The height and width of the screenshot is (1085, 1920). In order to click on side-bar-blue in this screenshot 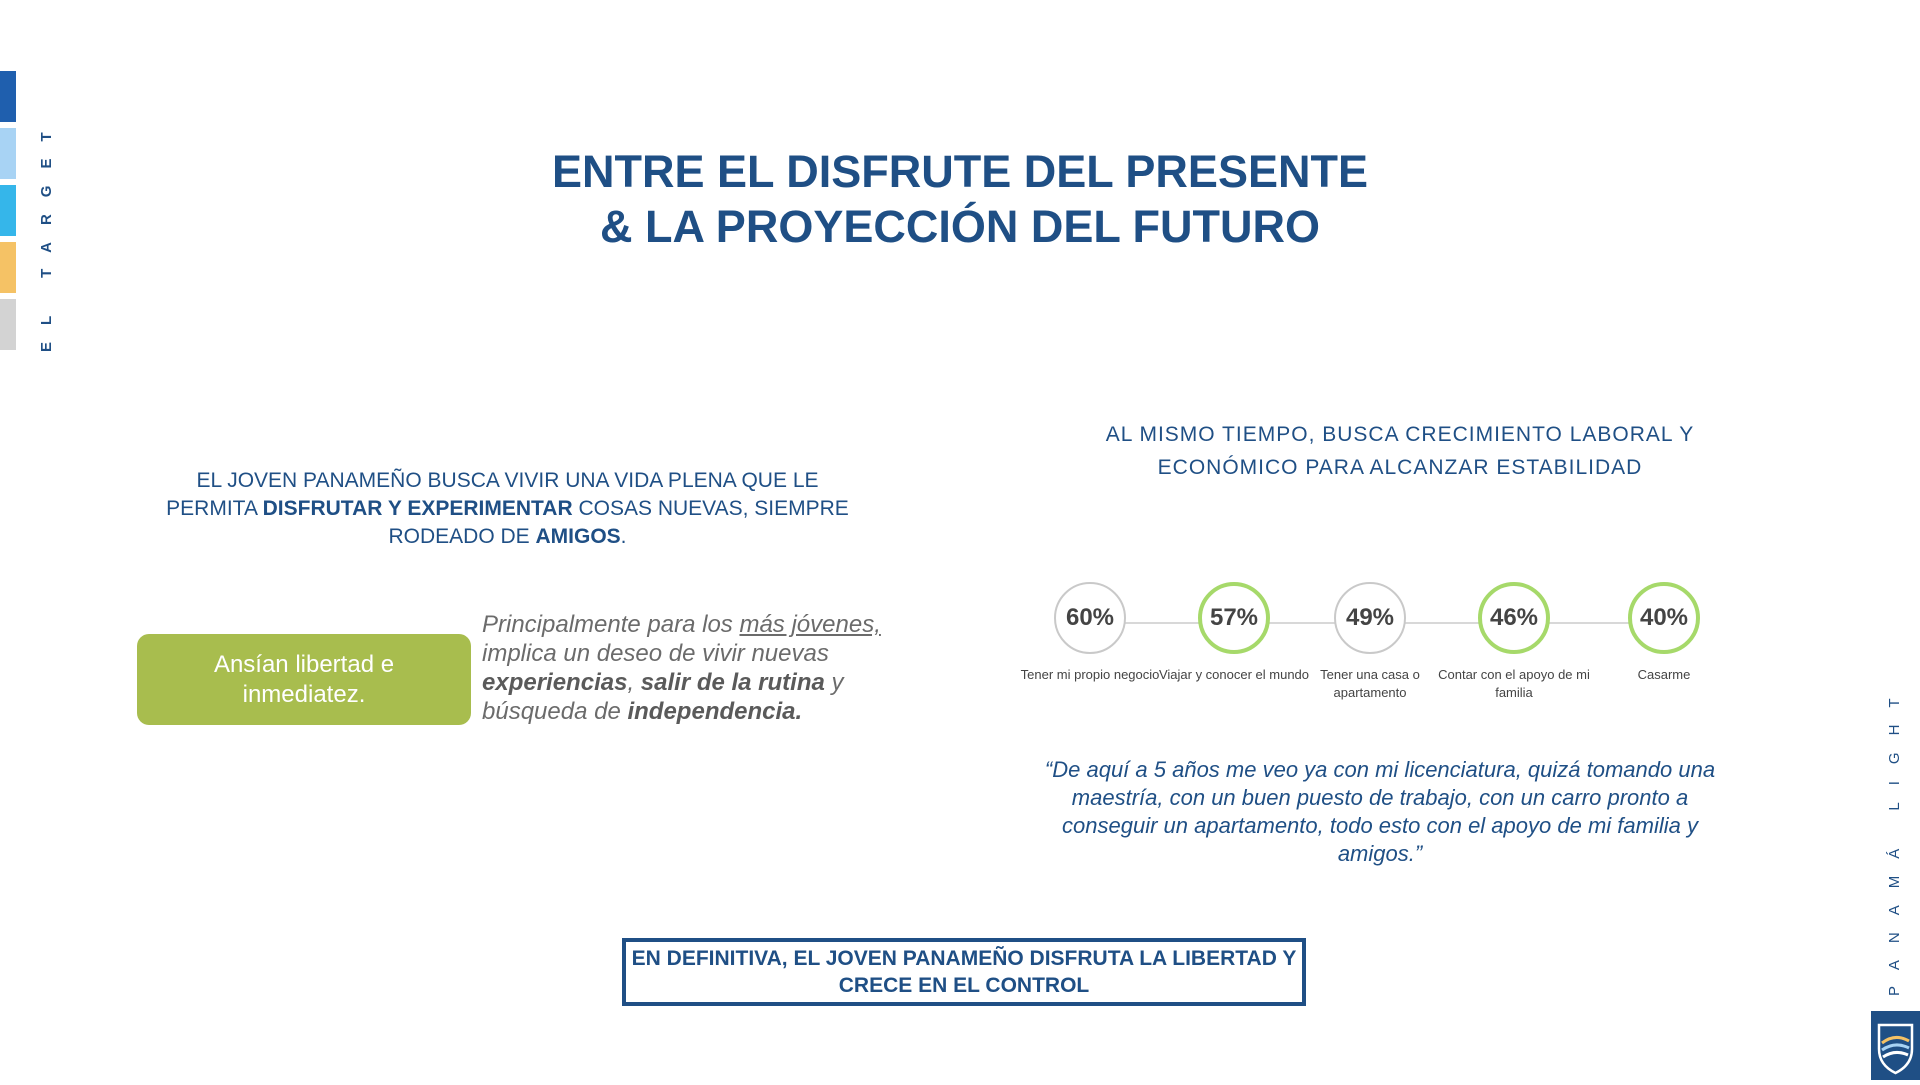, I will do `click(8, 96)`.